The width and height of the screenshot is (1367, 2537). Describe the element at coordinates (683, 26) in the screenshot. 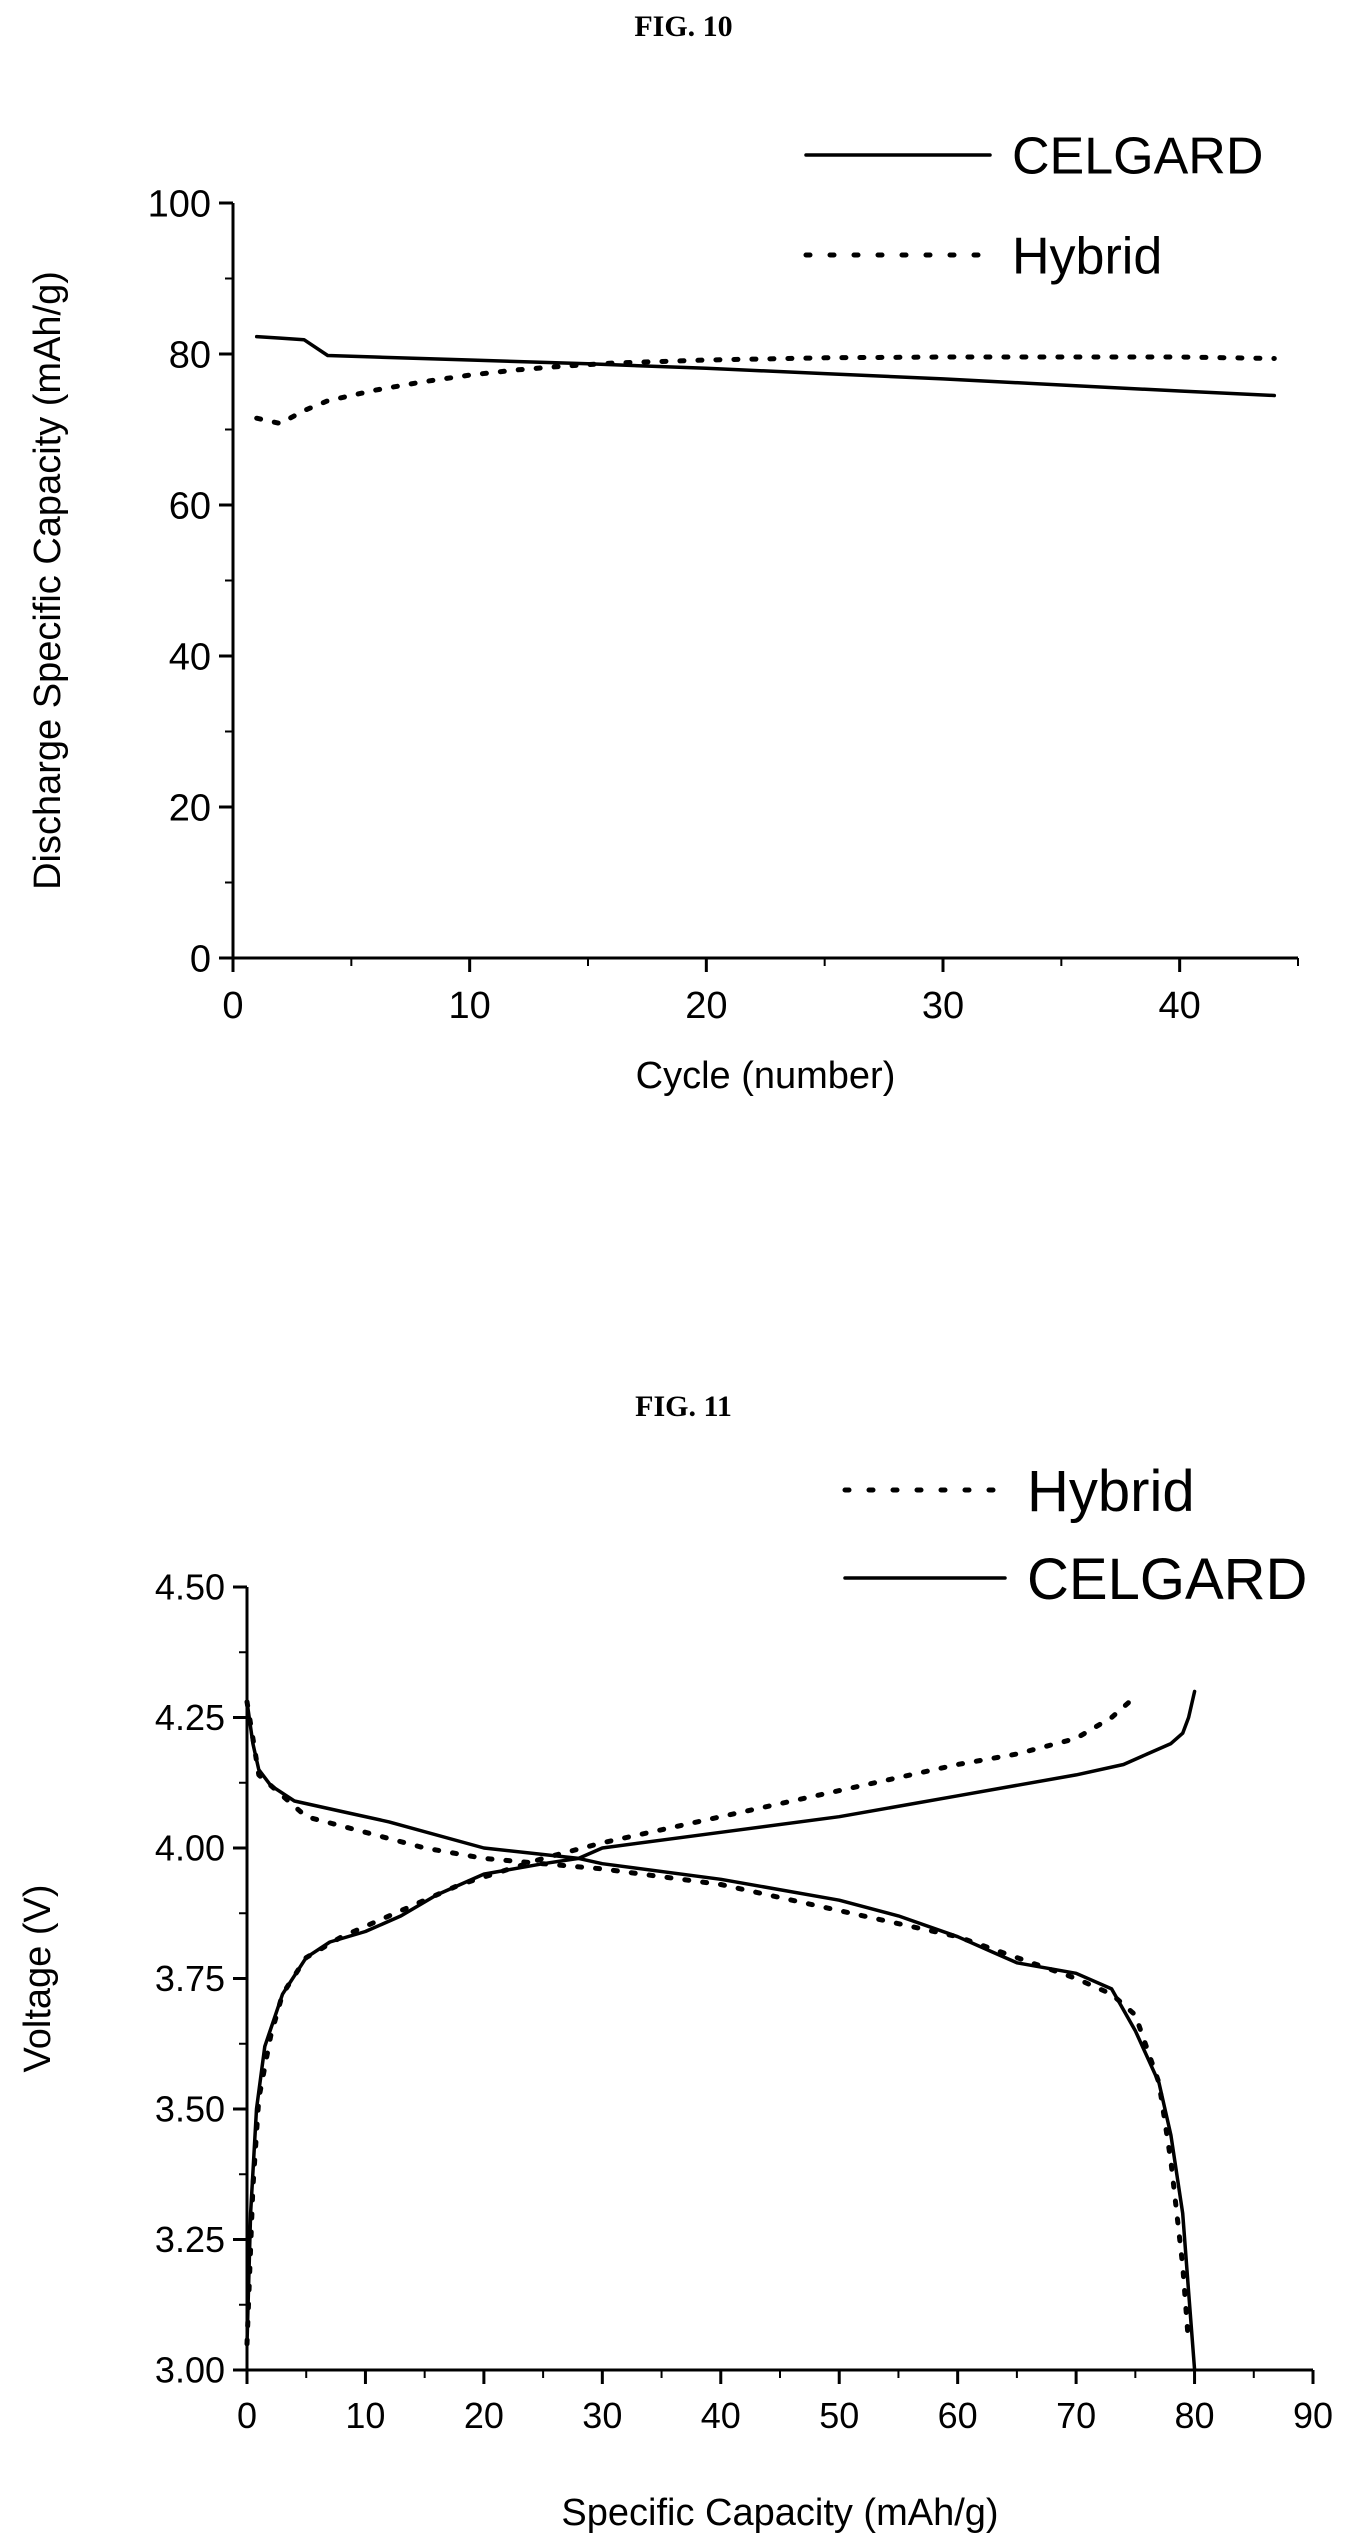

I see `figure-10-label: FIG. 10` at that location.